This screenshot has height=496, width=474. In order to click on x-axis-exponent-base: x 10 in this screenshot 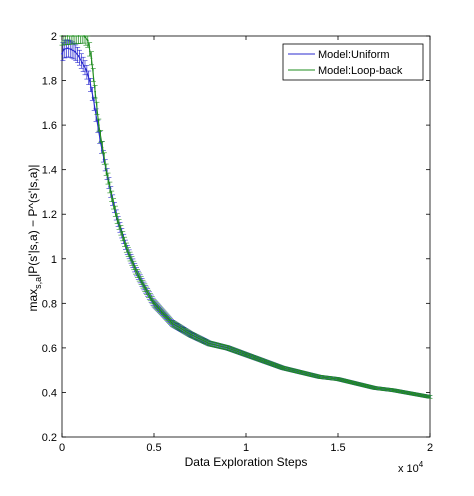, I will do `click(408, 469)`.